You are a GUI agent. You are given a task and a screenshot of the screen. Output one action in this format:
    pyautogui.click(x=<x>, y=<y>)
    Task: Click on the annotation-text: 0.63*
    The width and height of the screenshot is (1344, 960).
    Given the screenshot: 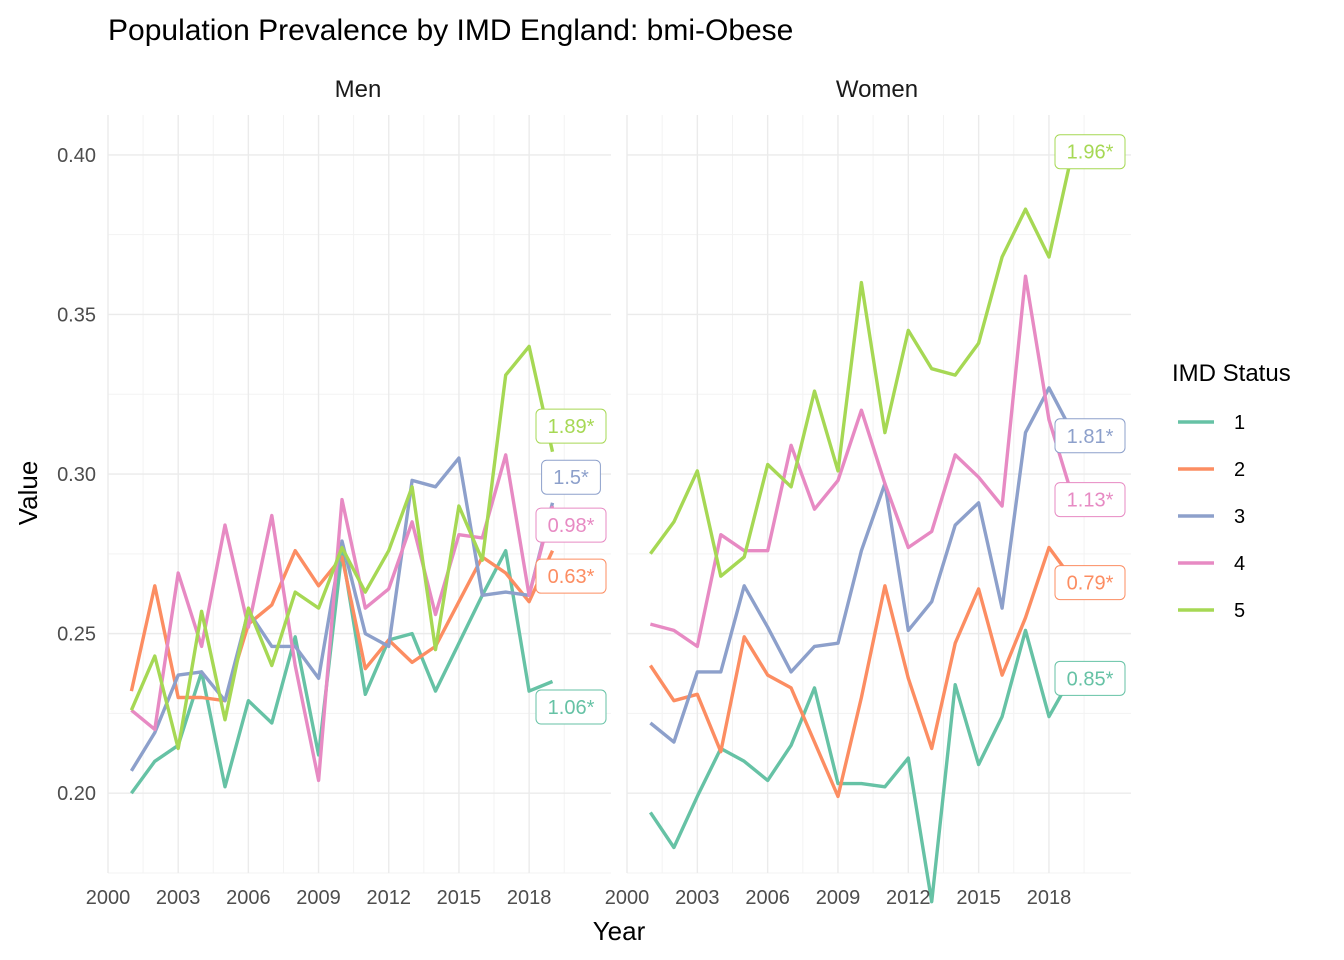 What is the action you would take?
    pyautogui.click(x=571, y=577)
    